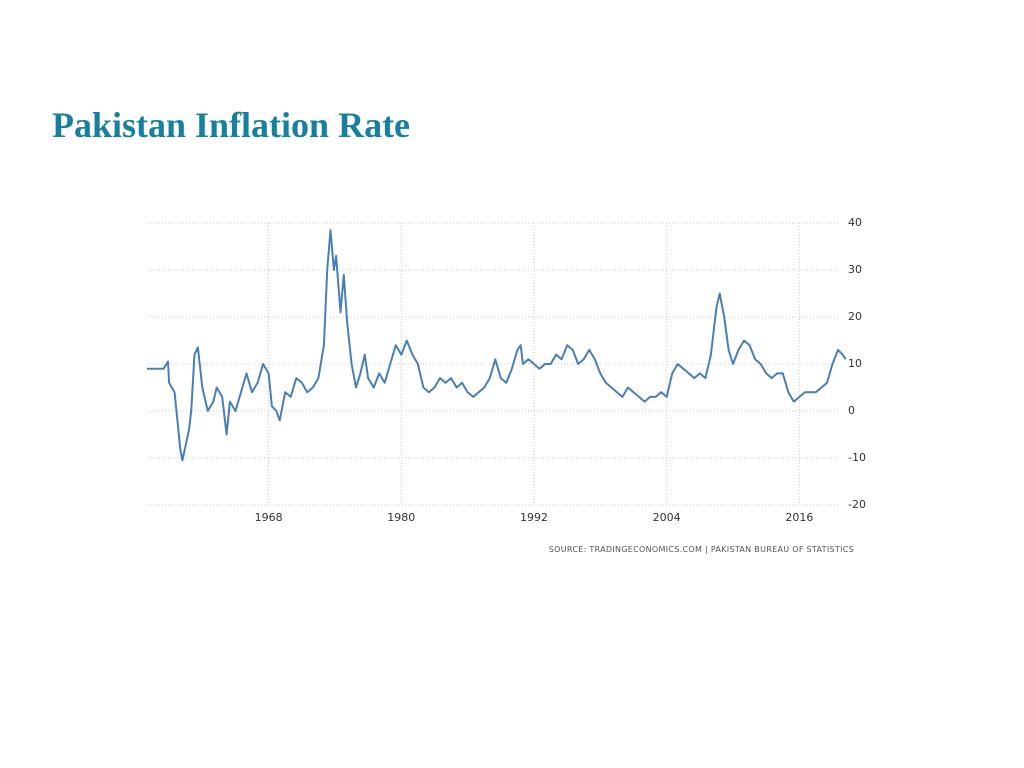  Describe the element at coordinates (851, 410) in the screenshot. I see `y-tick-label: 0` at that location.